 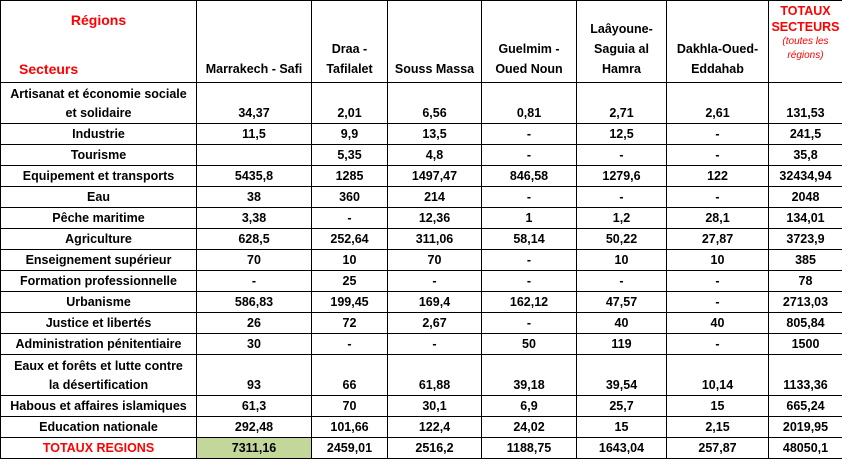 I want to click on value-cell: 199,45, so click(x=350, y=302).